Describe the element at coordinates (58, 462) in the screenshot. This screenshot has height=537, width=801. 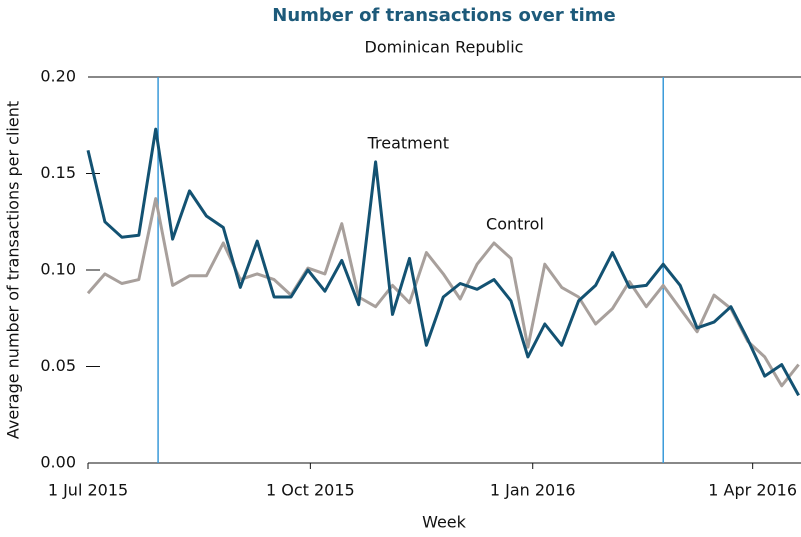
I see `y-tick-label: 0.00` at that location.